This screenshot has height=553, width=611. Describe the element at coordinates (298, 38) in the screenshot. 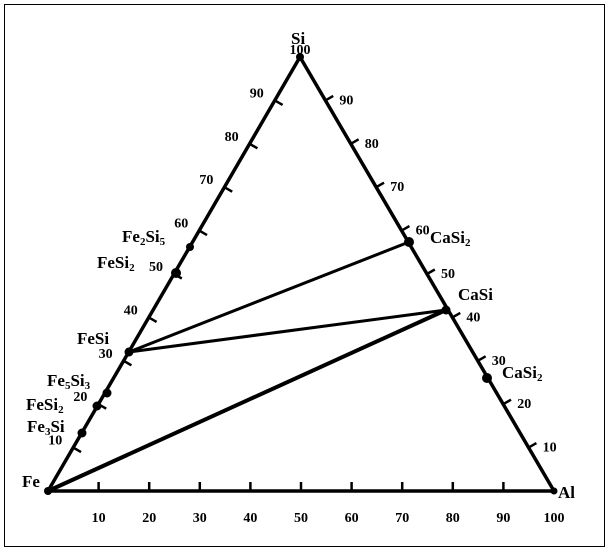

I see `vertex-label-si: Si` at that location.